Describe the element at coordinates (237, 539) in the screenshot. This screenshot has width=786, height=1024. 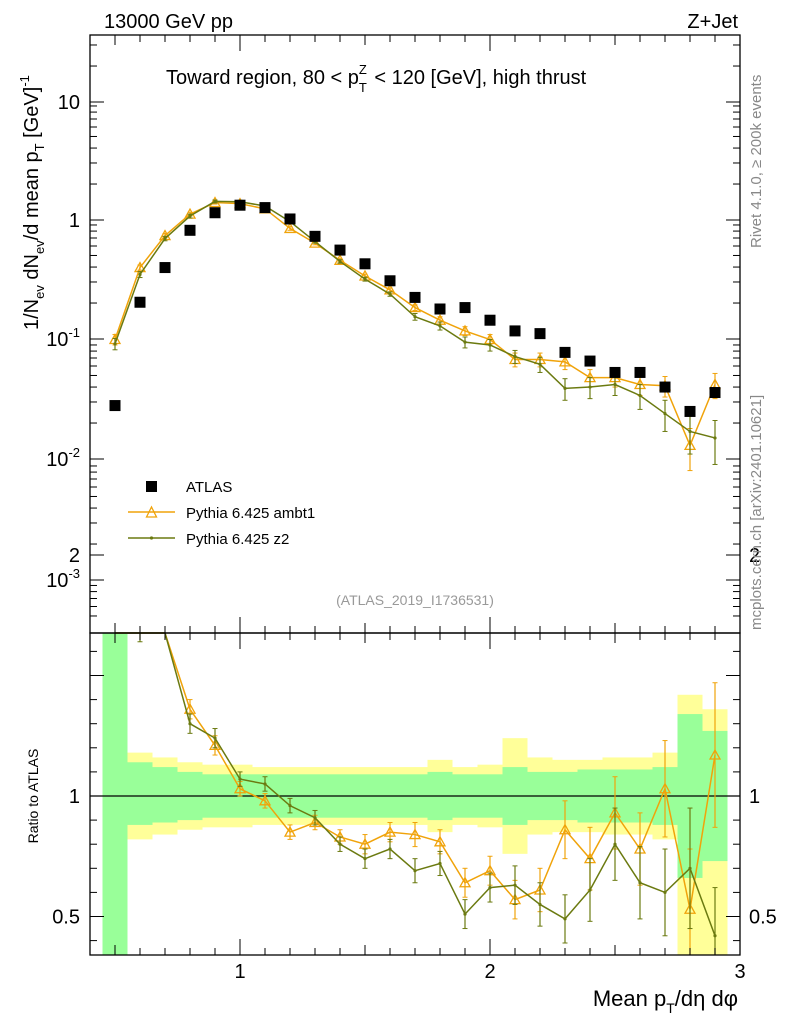
I see `legend-label-z2: Pythia 6.425 z2` at that location.